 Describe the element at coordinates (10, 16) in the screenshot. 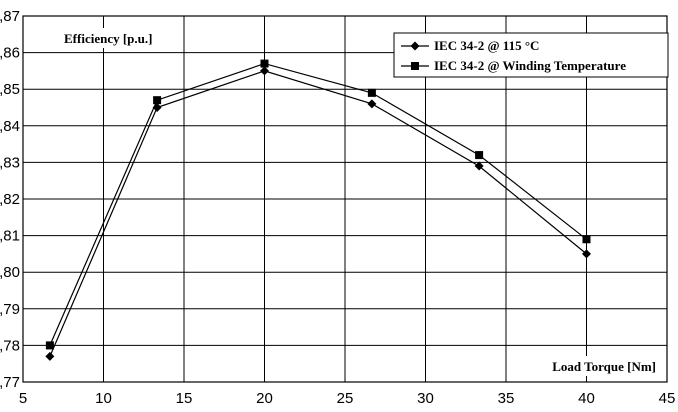

I see `y-tick-label: 0,87` at that location.